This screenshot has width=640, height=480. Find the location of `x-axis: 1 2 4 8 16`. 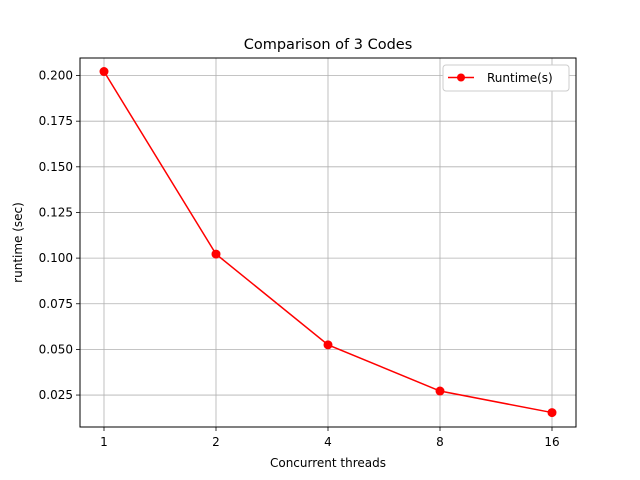

x-axis: 1 2 4 8 16 is located at coordinates (330, 438).